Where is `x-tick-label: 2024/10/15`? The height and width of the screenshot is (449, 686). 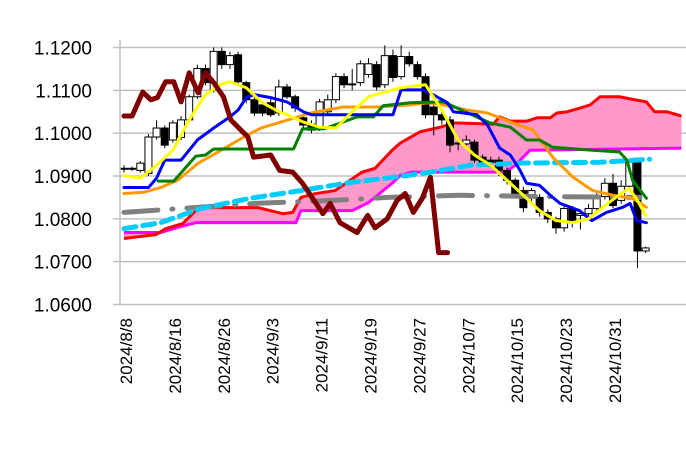 x-tick-label: 2024/10/15 is located at coordinates (517, 360).